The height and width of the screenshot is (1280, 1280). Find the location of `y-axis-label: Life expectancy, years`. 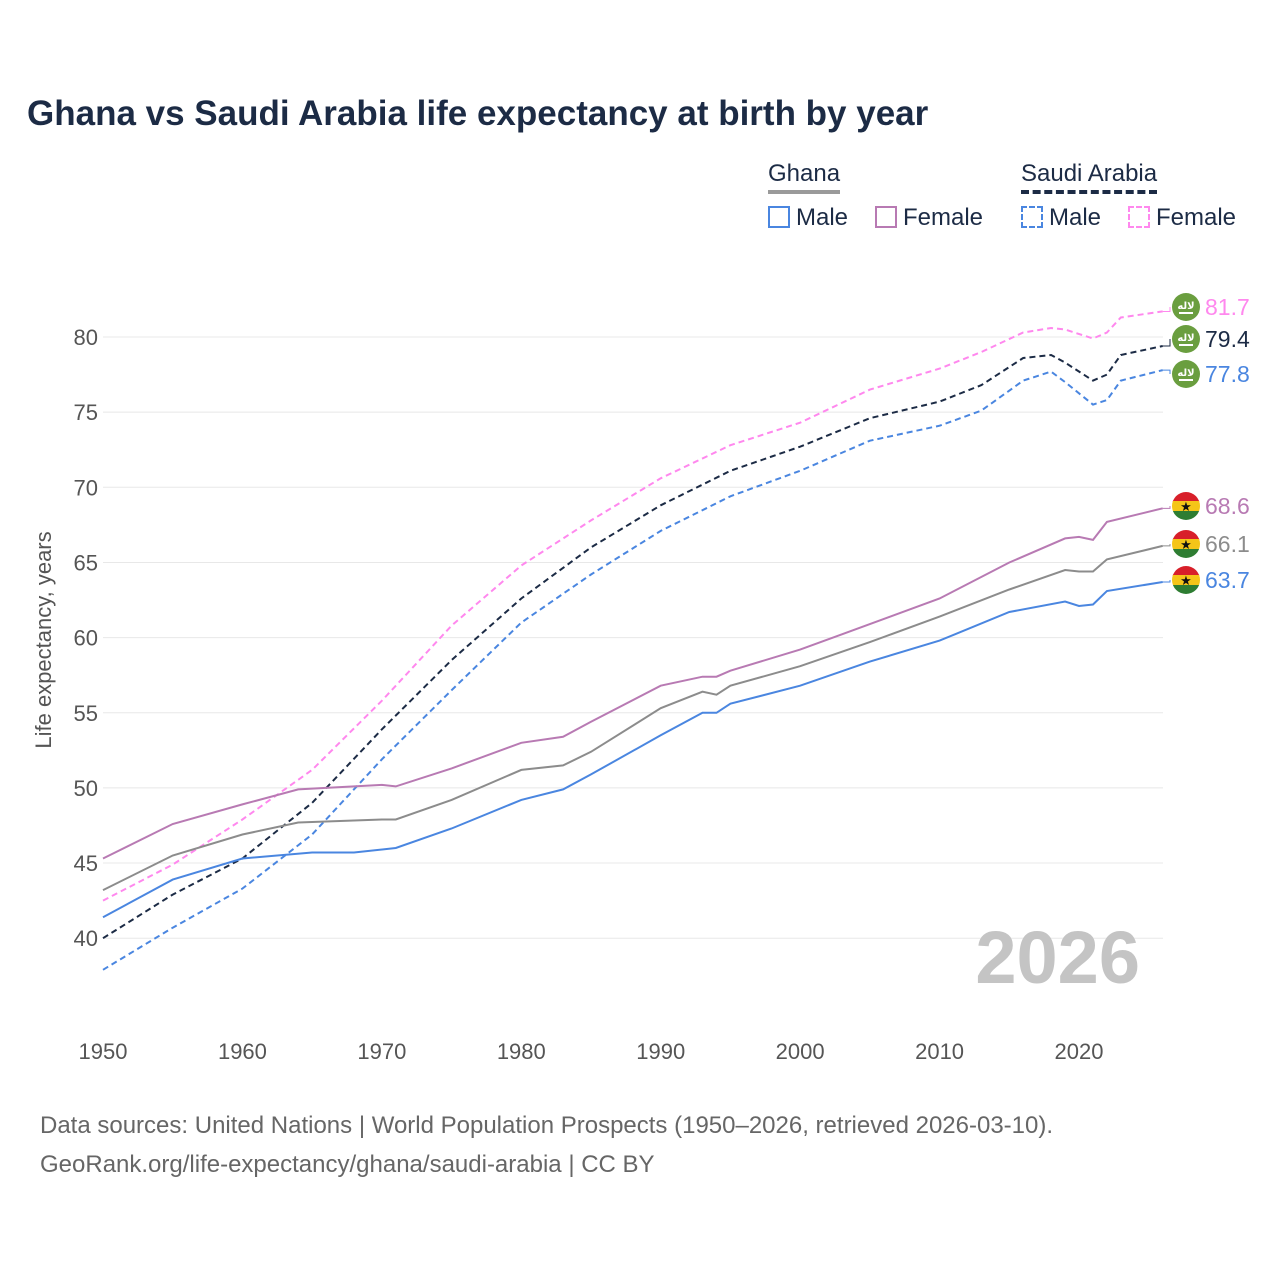

y-axis-label: Life expectancy, years is located at coordinates (43, 639).